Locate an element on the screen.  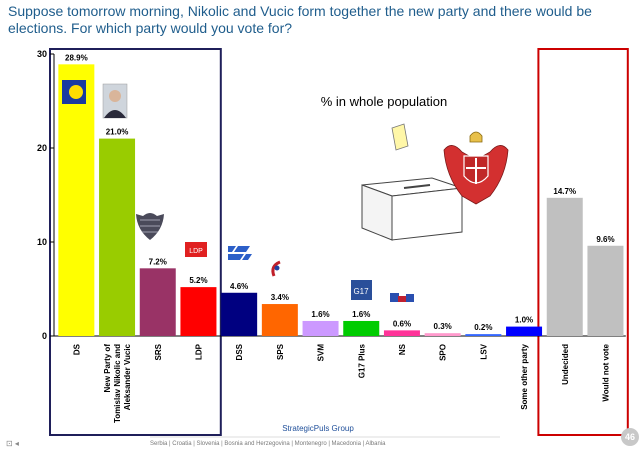
nikolic-portrait is located at coordinates (115, 101).